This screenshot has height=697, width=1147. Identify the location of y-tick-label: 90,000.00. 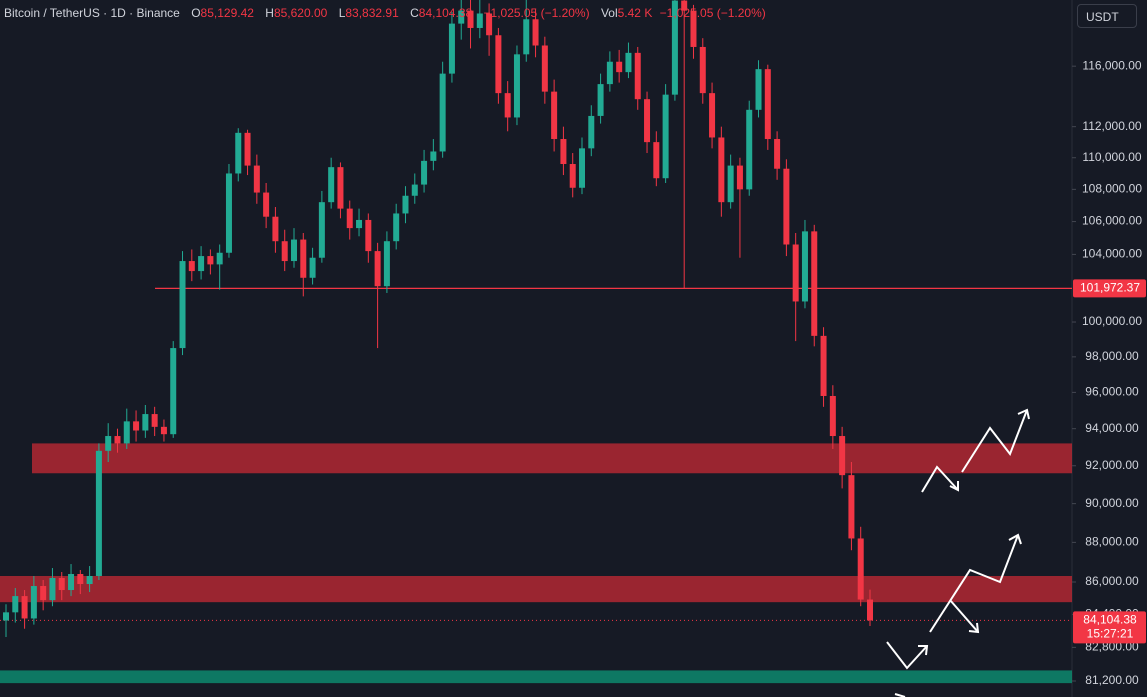
(1112, 503).